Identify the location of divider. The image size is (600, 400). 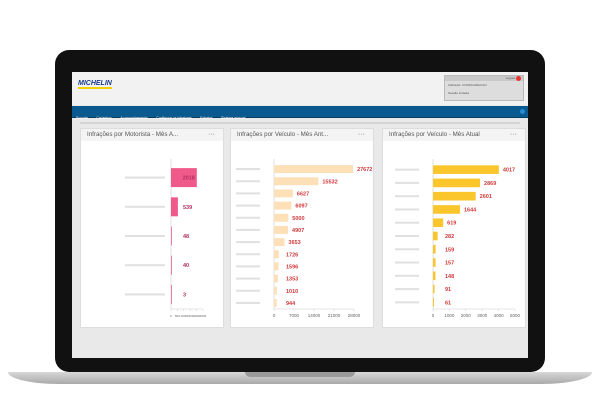
(300, 123).